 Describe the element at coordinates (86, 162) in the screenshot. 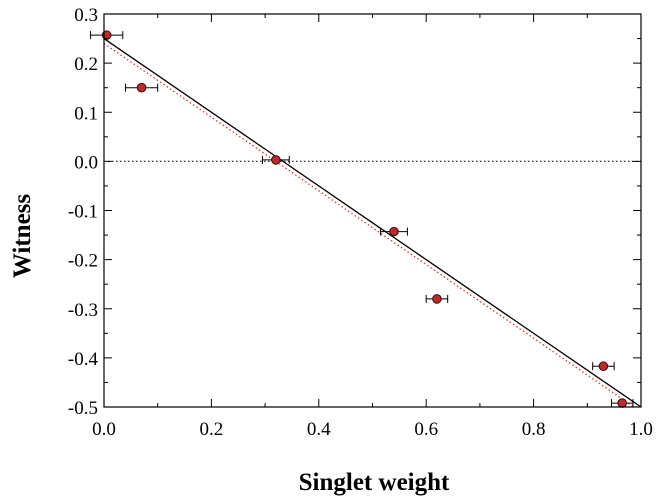

I see `y-tick-label: 0.0` at that location.